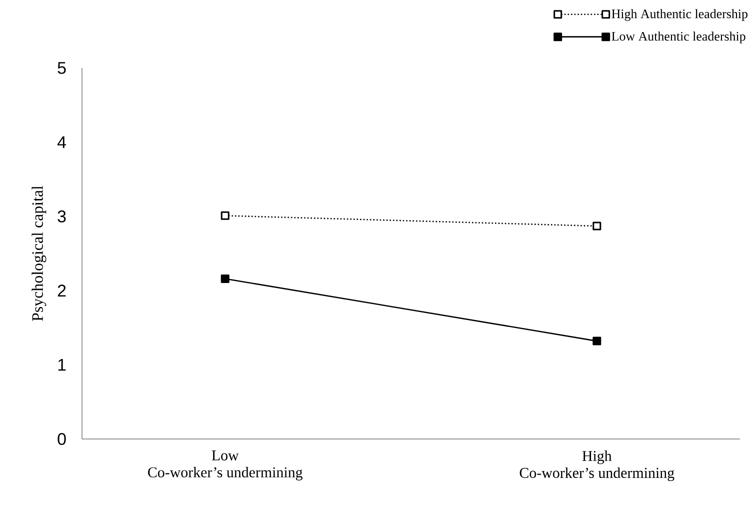 The height and width of the screenshot is (515, 755). What do you see at coordinates (225, 455) in the screenshot?
I see `x-tick-label: Low` at bounding box center [225, 455].